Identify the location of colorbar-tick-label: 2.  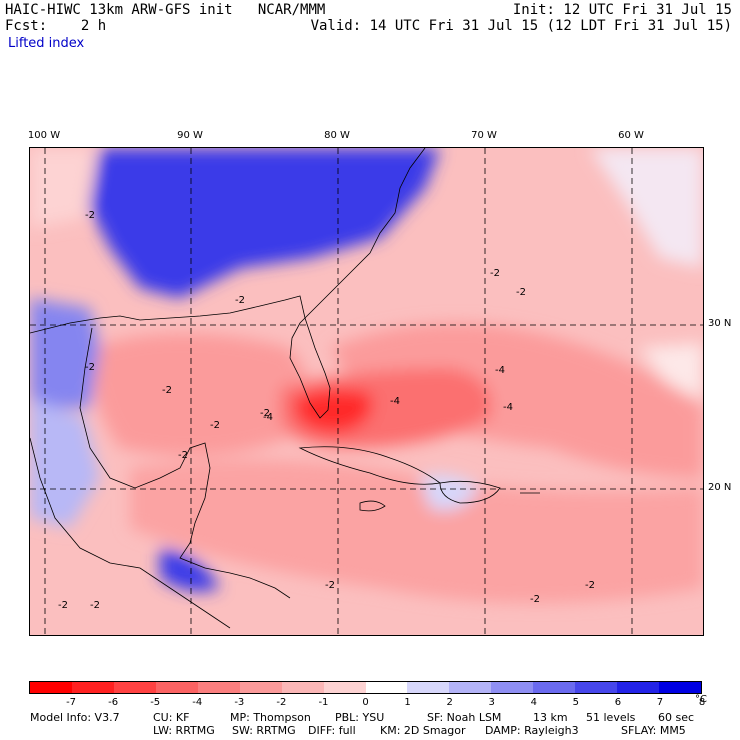
(449, 702).